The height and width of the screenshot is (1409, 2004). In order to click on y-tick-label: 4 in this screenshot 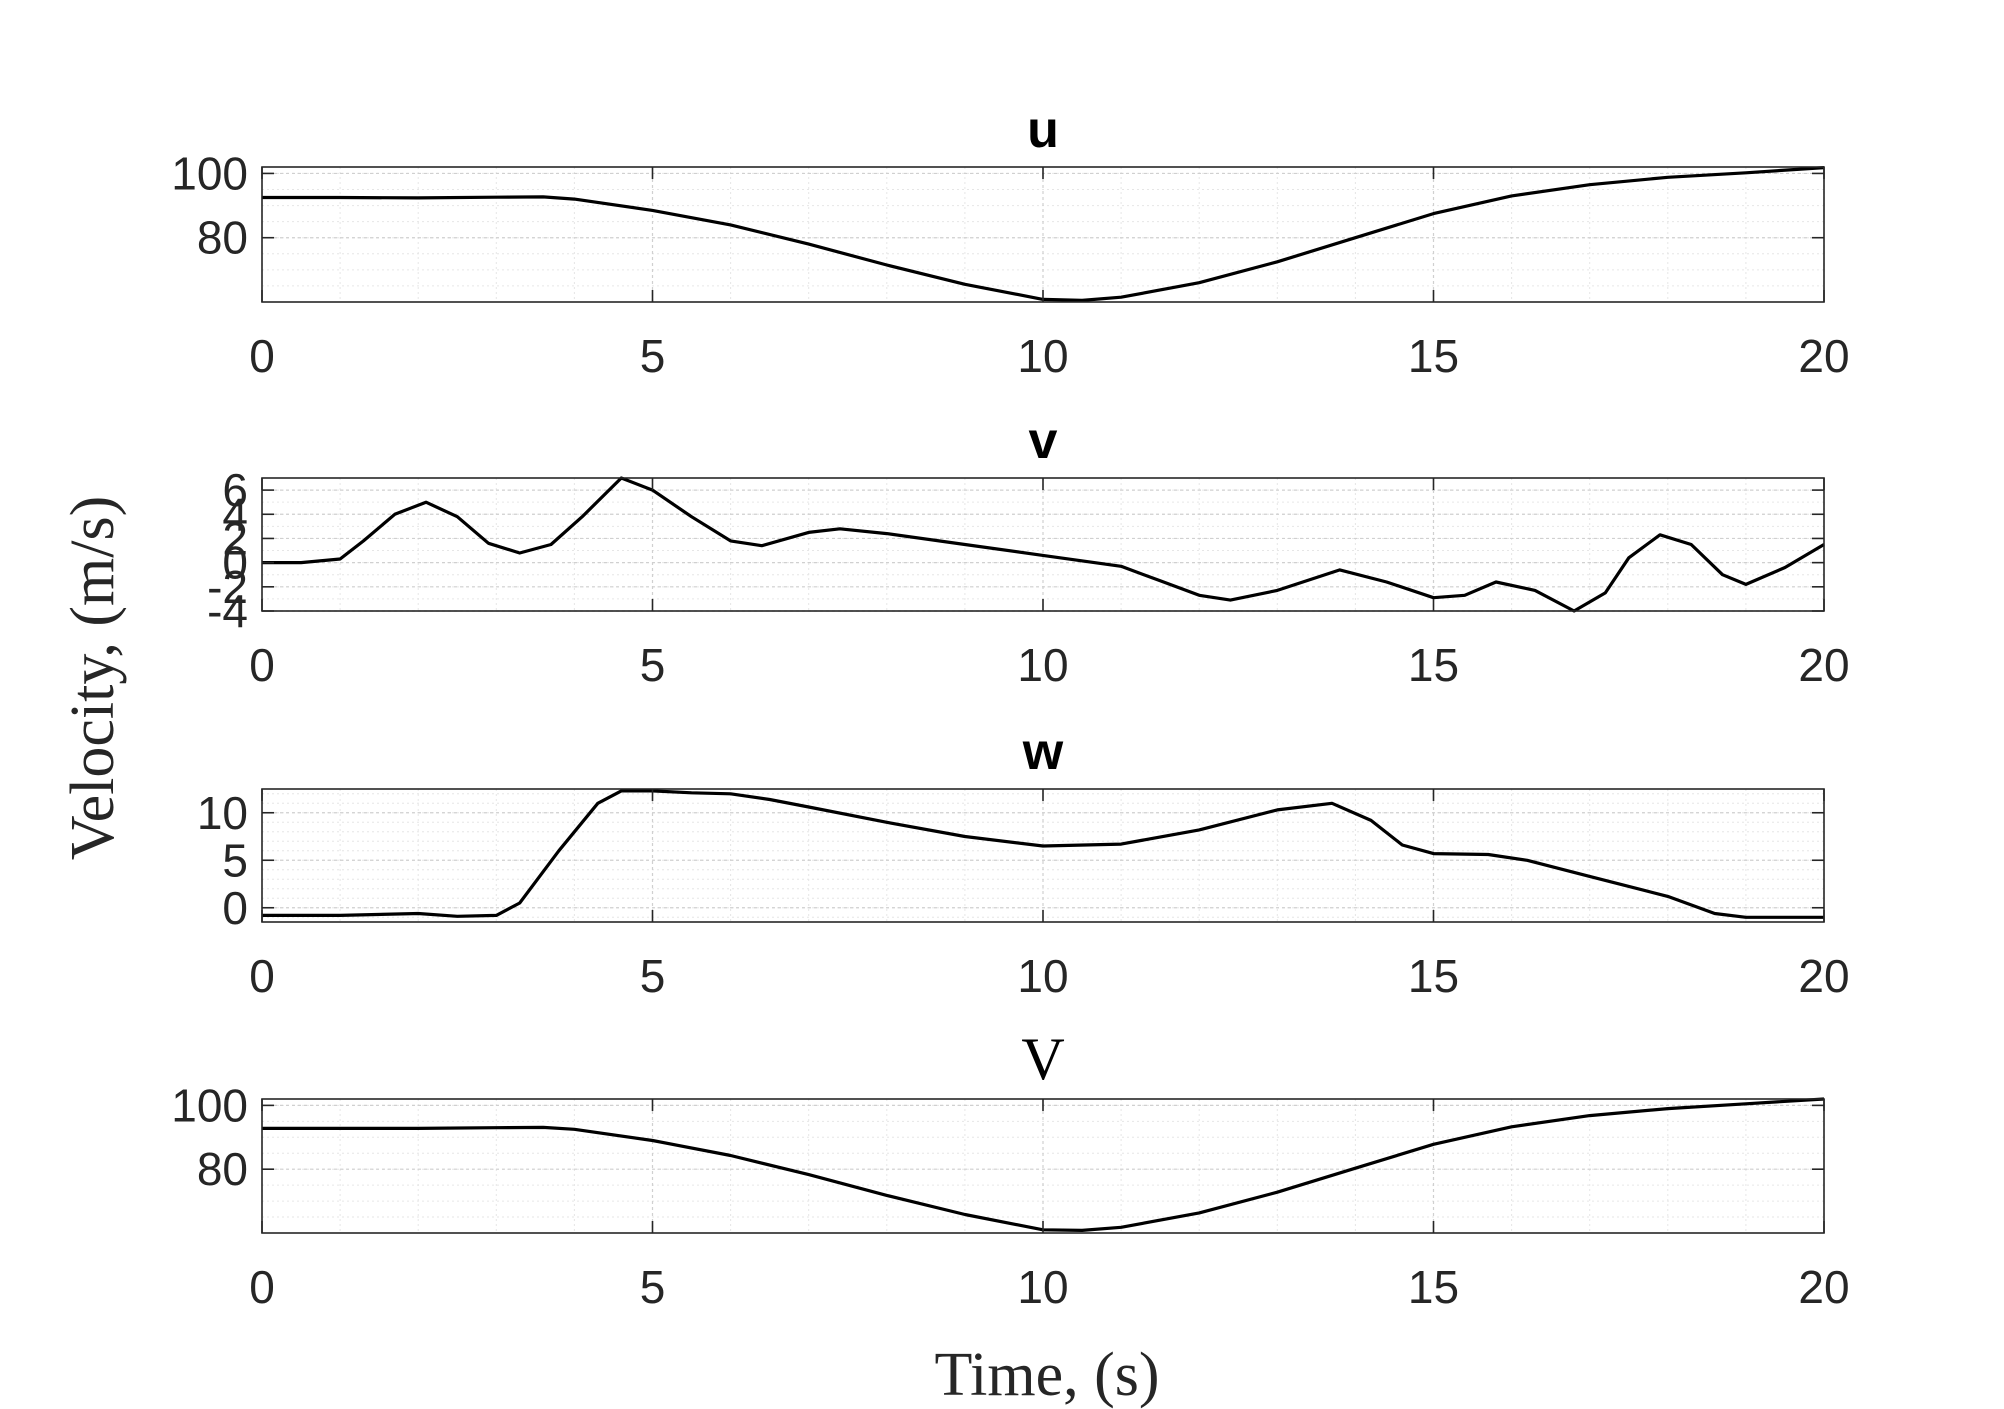, I will do `click(235, 514)`.